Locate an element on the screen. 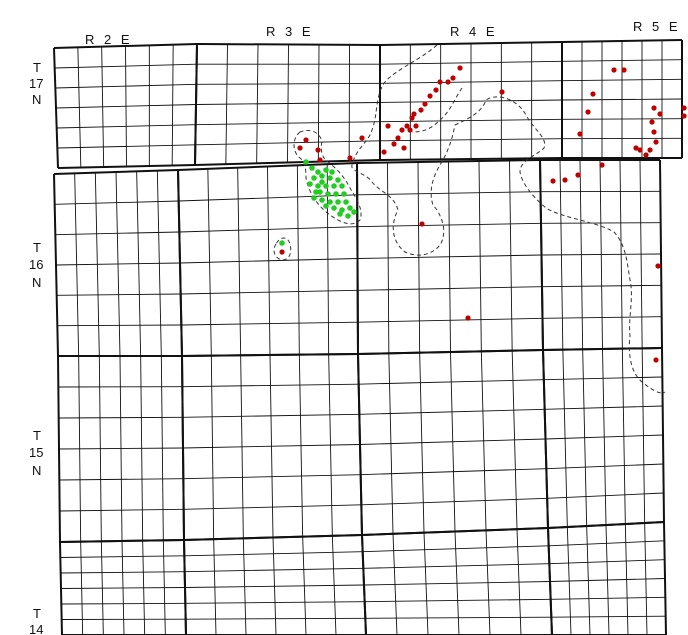  range-label-r2e: R 2 E is located at coordinates (109, 39).